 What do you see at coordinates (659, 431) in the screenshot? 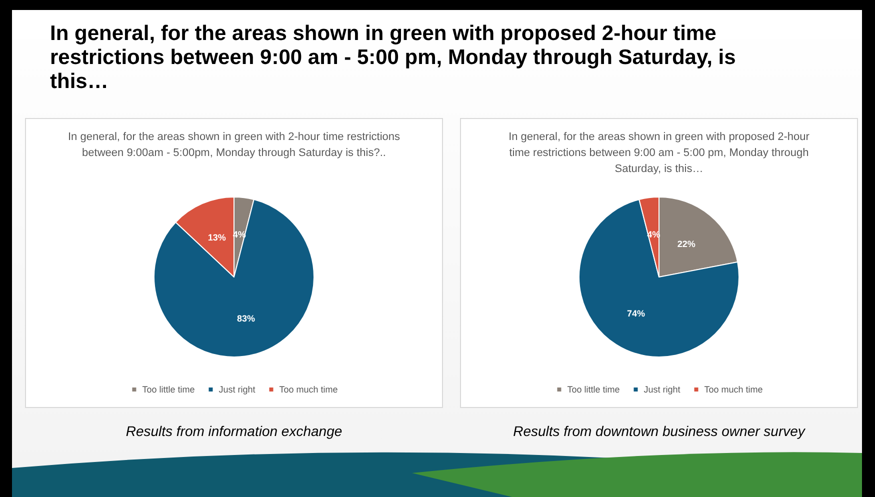
I see `text: Results from downtown business owner survey` at bounding box center [659, 431].